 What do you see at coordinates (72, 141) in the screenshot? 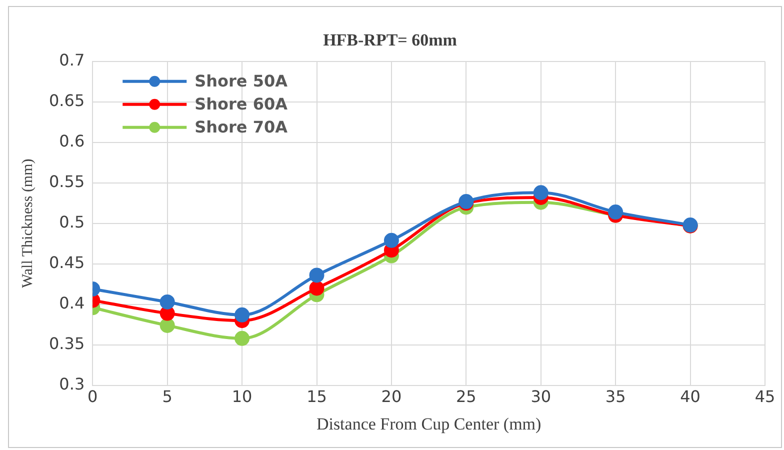
I see `y-tick-label: 0.6` at bounding box center [72, 141].